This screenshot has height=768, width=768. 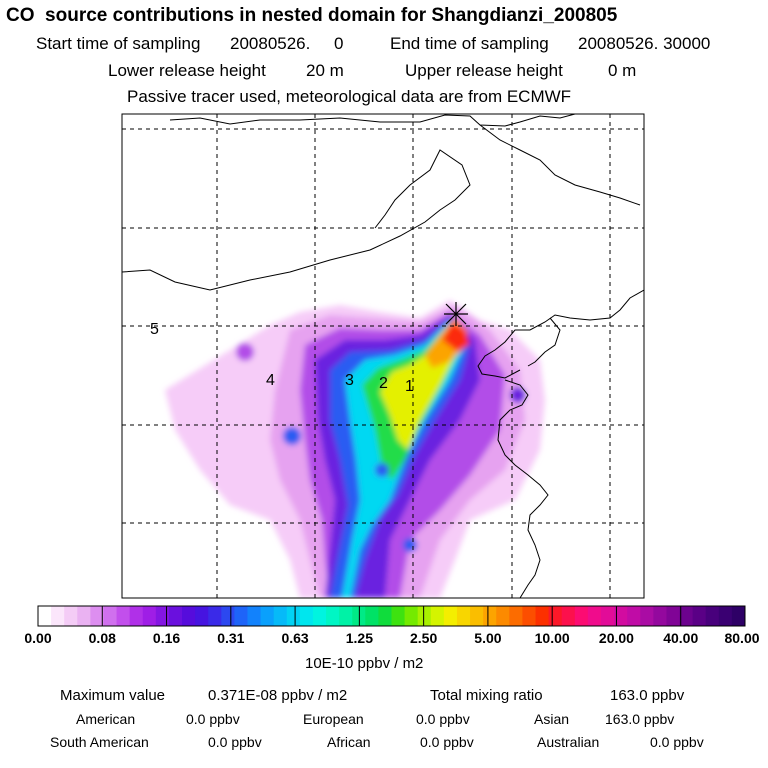 I want to click on region-label-3: 3, so click(x=349, y=380).